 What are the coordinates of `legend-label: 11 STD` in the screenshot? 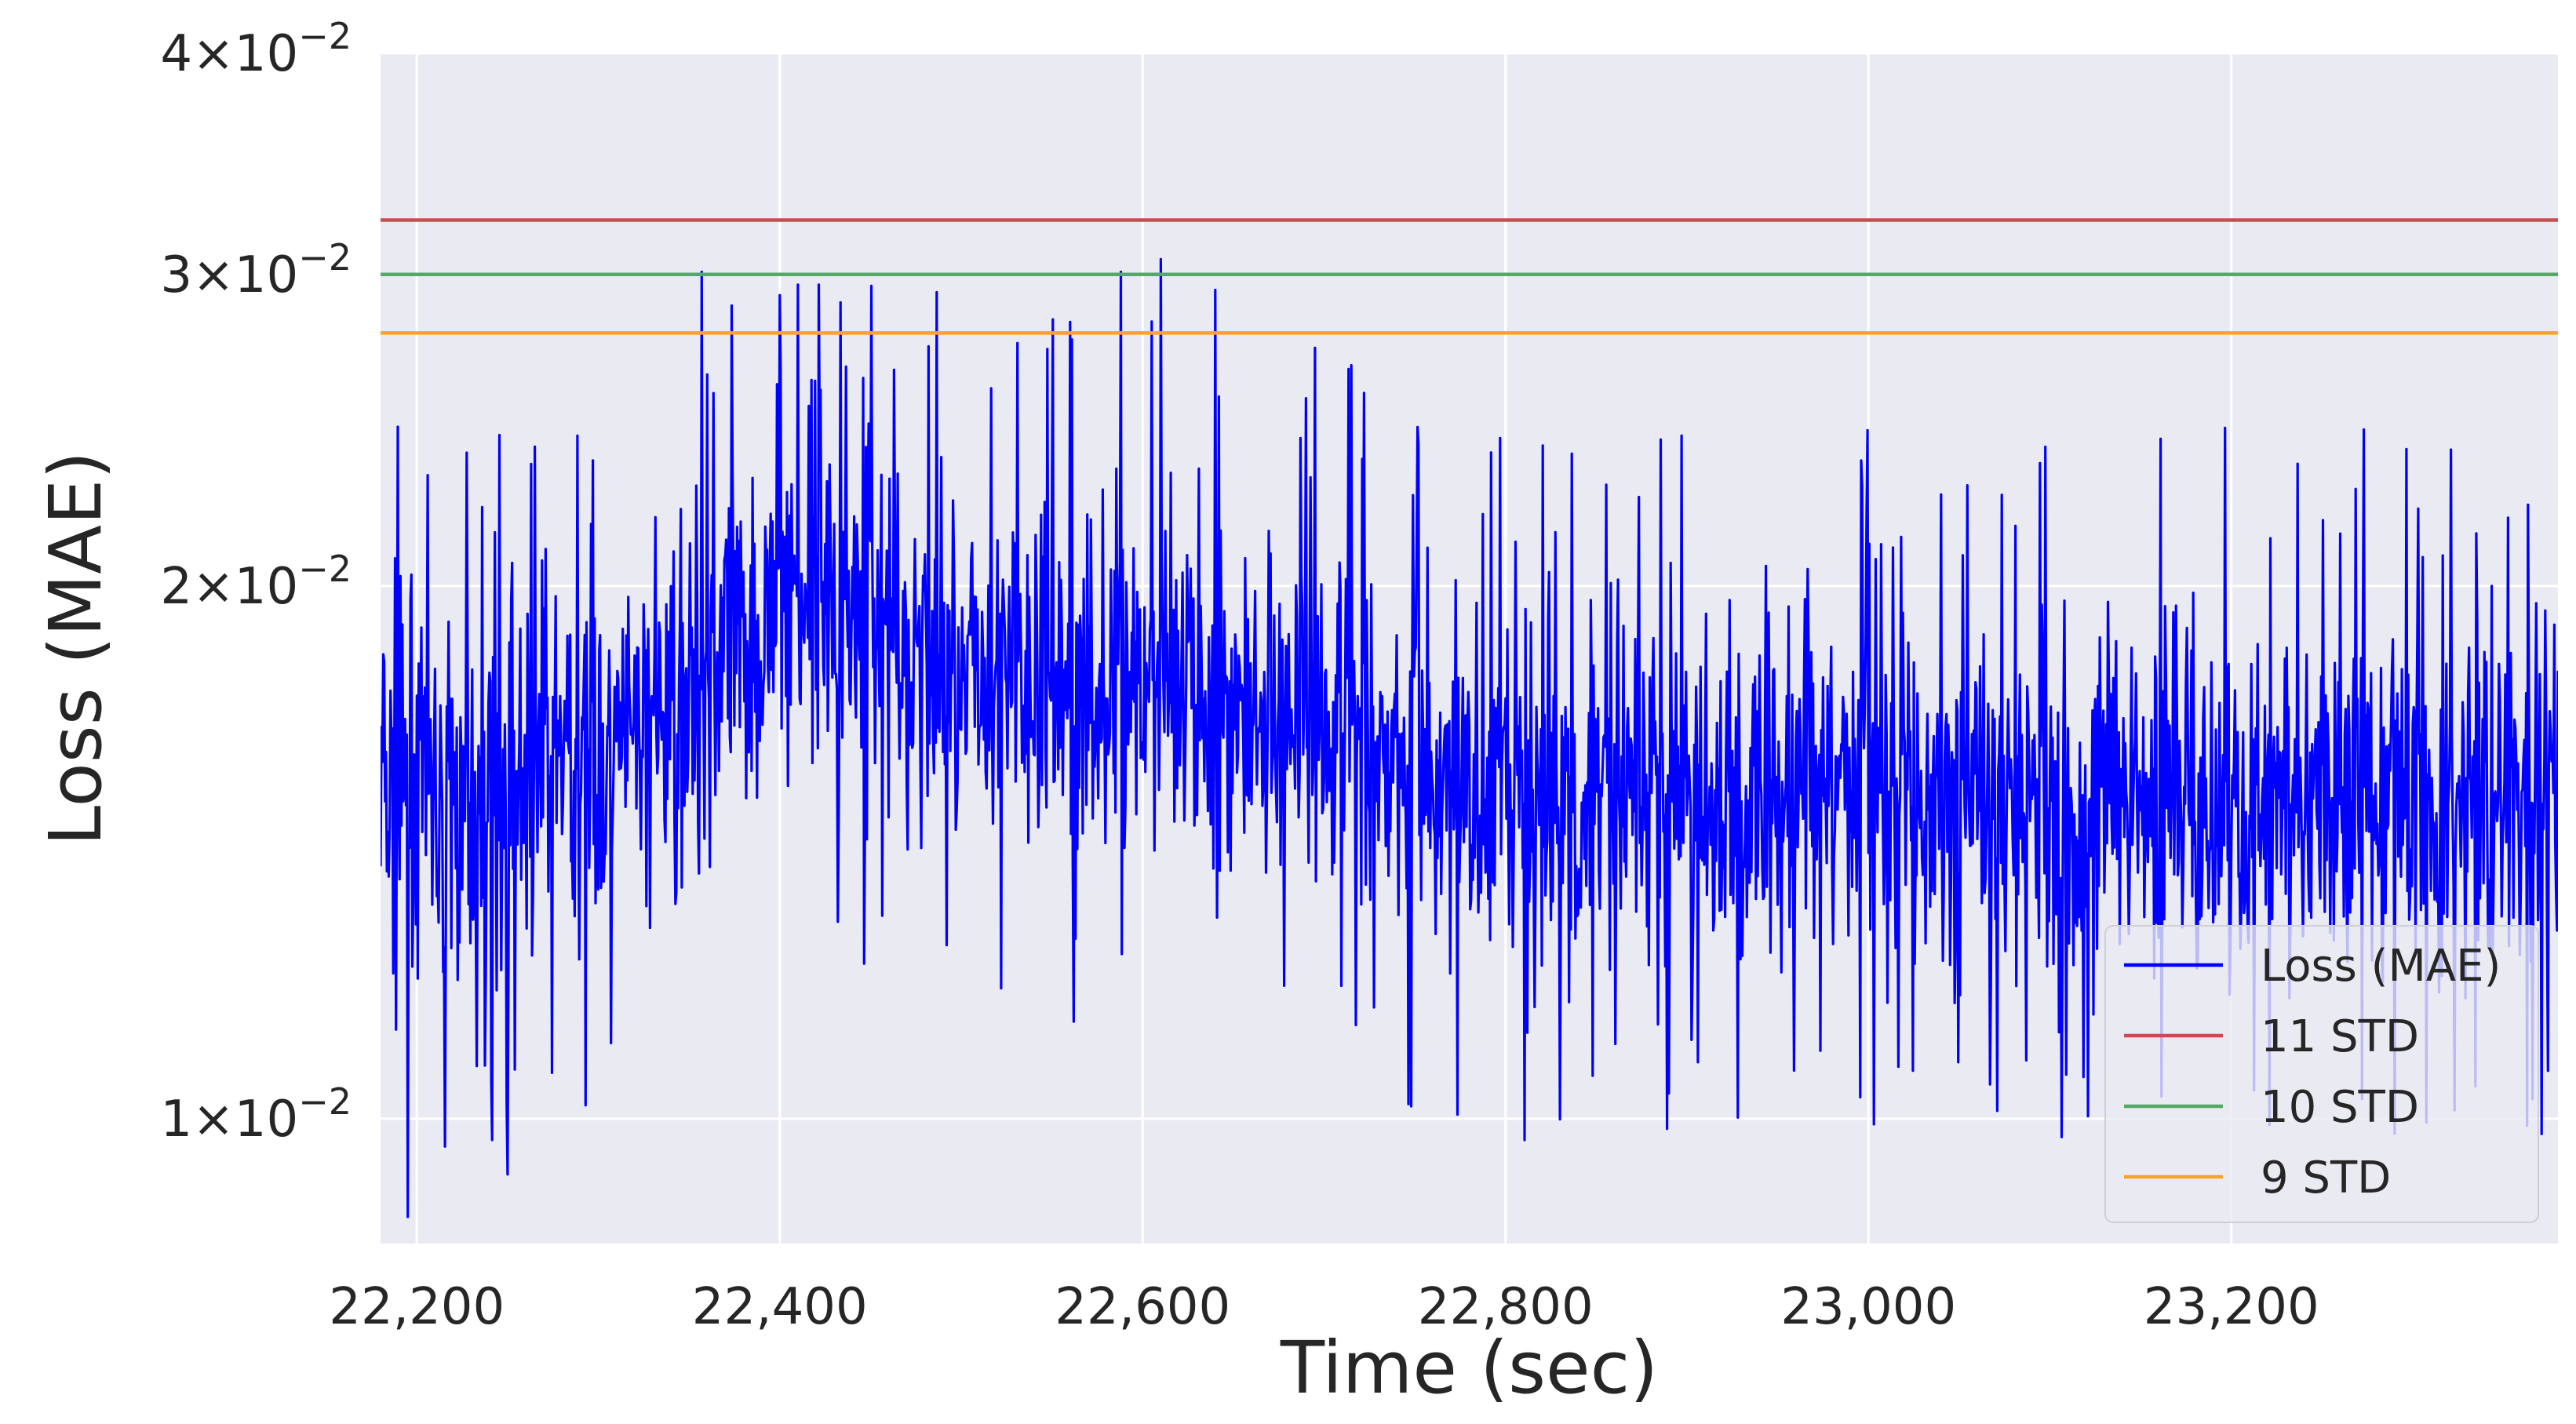 It's located at (2340, 1036).